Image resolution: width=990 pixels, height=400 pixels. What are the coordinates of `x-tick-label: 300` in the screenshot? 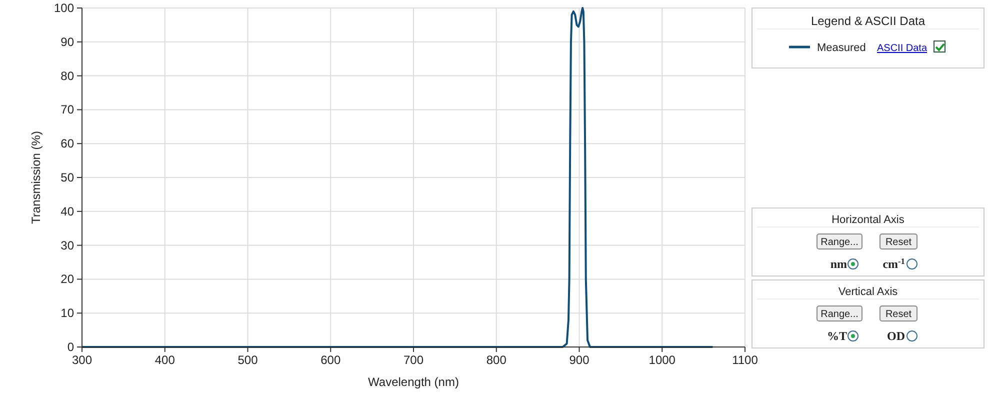 It's located at (82, 360).